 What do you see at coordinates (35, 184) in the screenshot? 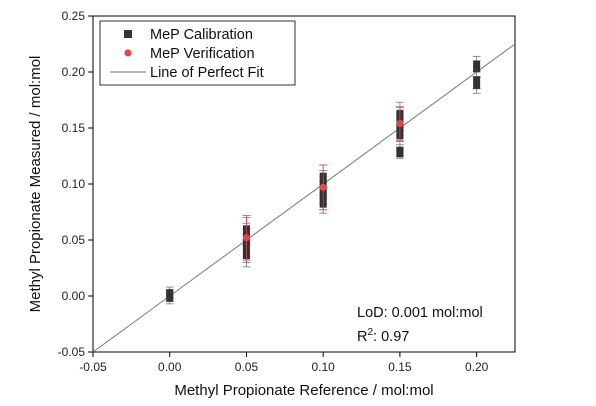
I see `y-axis-title: Methyl Propionate Measured / mol:mol` at bounding box center [35, 184].